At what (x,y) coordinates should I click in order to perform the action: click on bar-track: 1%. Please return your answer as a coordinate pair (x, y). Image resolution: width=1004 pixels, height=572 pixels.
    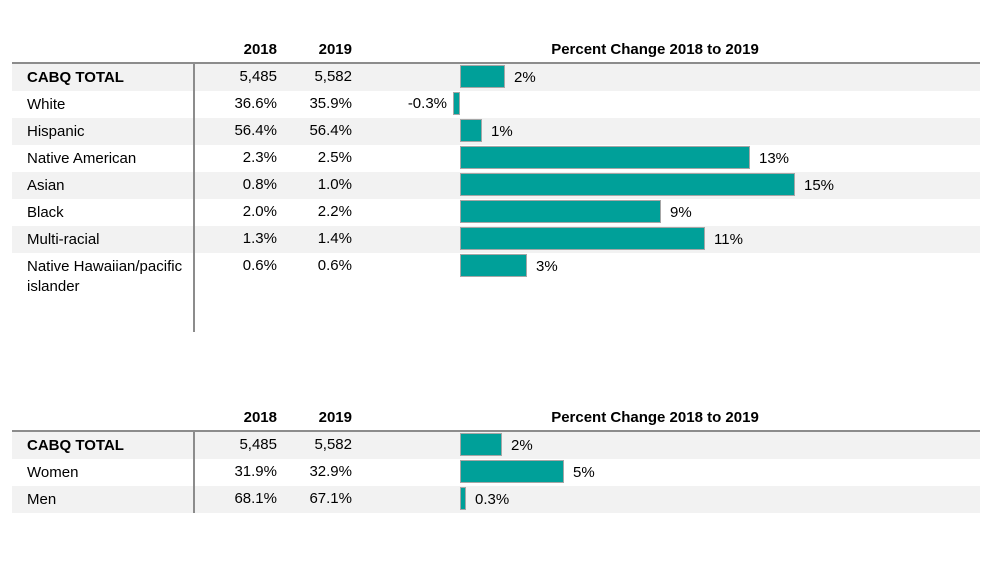
    Looking at the image, I should click on (717, 131).